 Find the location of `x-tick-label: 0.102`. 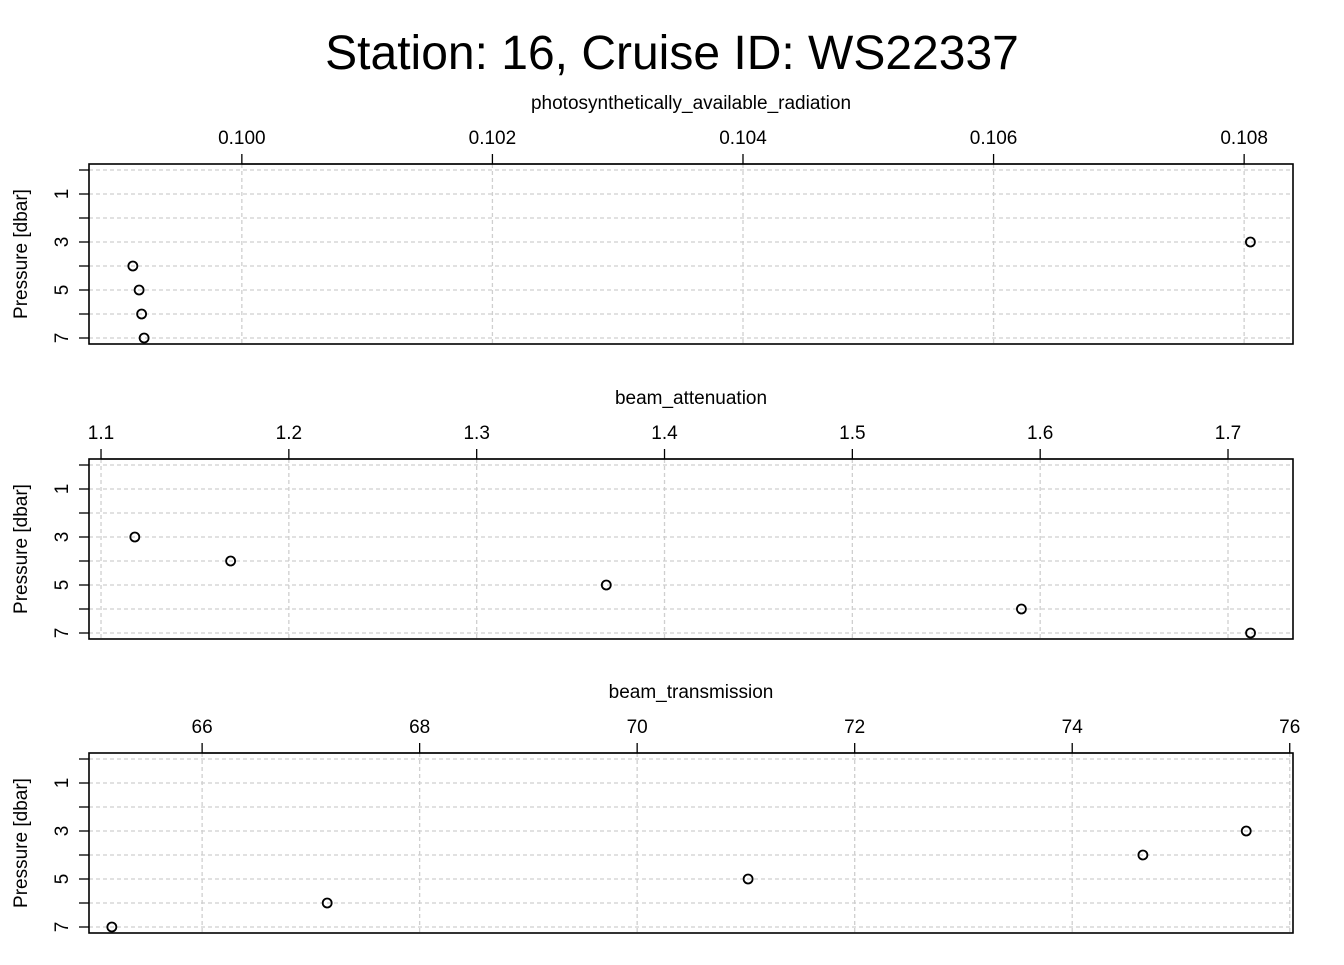

x-tick-label: 0.102 is located at coordinates (493, 138).